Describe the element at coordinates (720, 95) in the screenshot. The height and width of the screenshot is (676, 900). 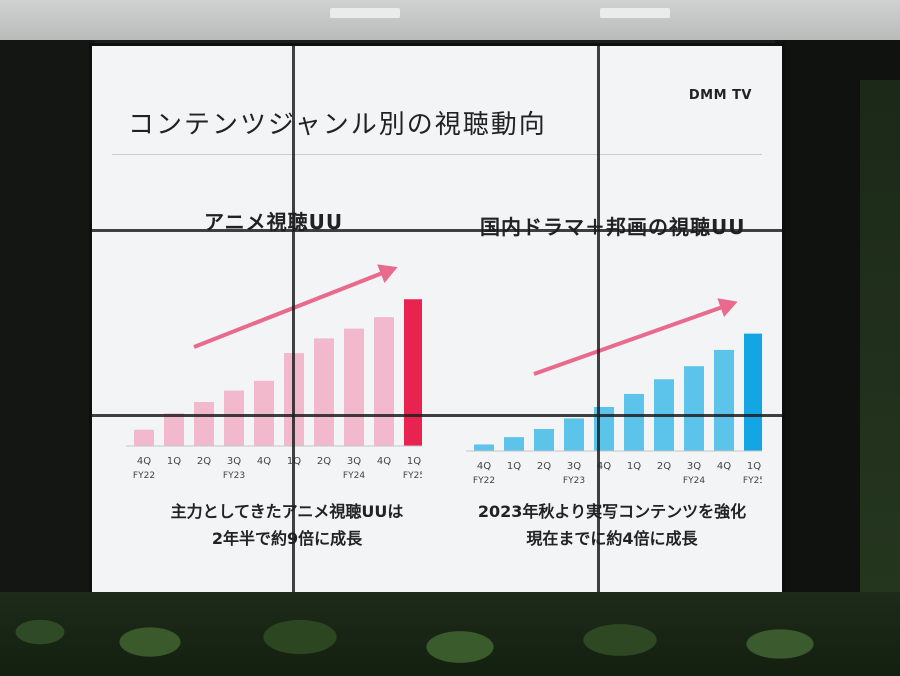
I see `dmm-tv-logo: DMM TV` at that location.